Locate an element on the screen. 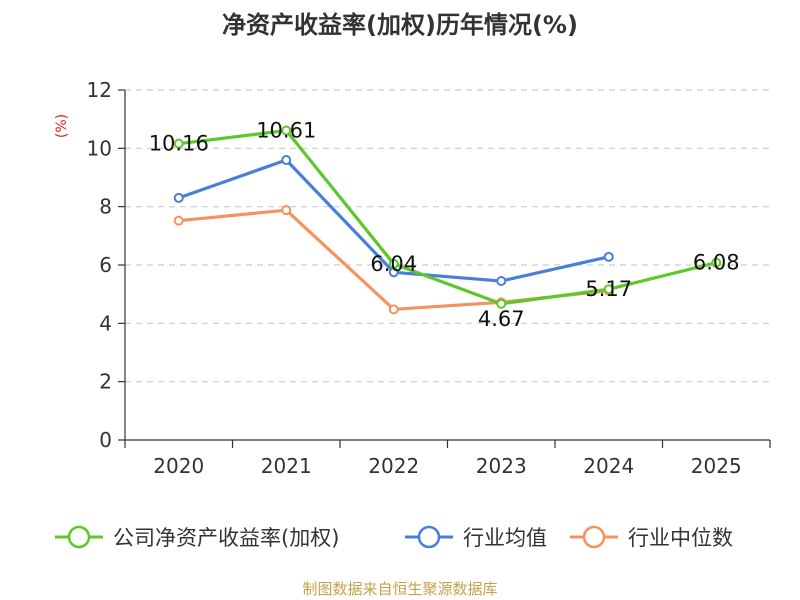  x-tick-label: 2023 is located at coordinates (501, 466).